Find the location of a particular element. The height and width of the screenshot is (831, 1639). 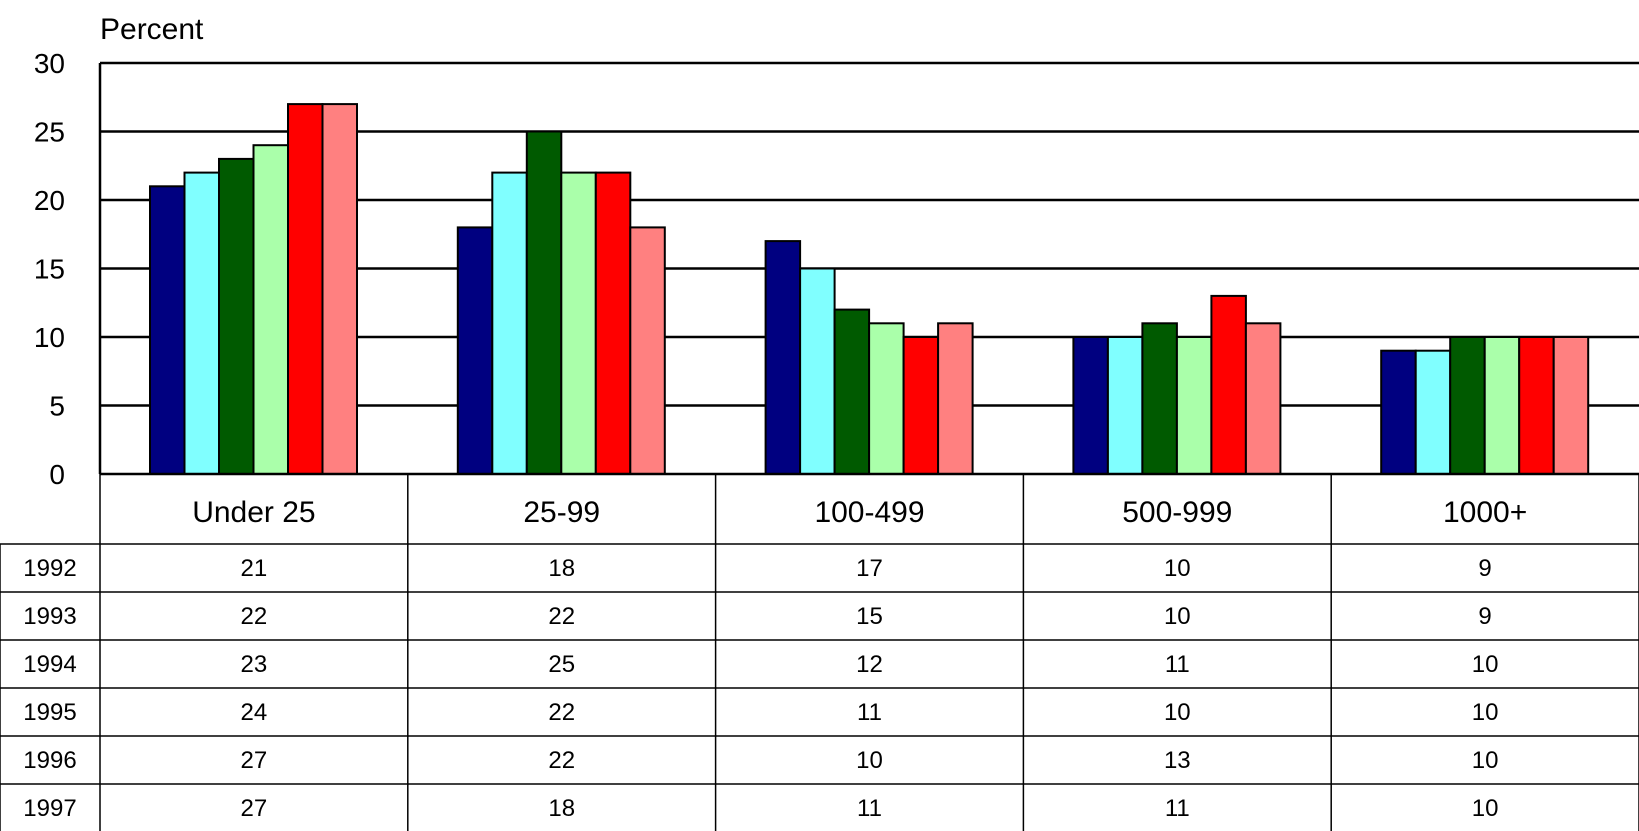

table-cell: 17 is located at coordinates (869, 568).